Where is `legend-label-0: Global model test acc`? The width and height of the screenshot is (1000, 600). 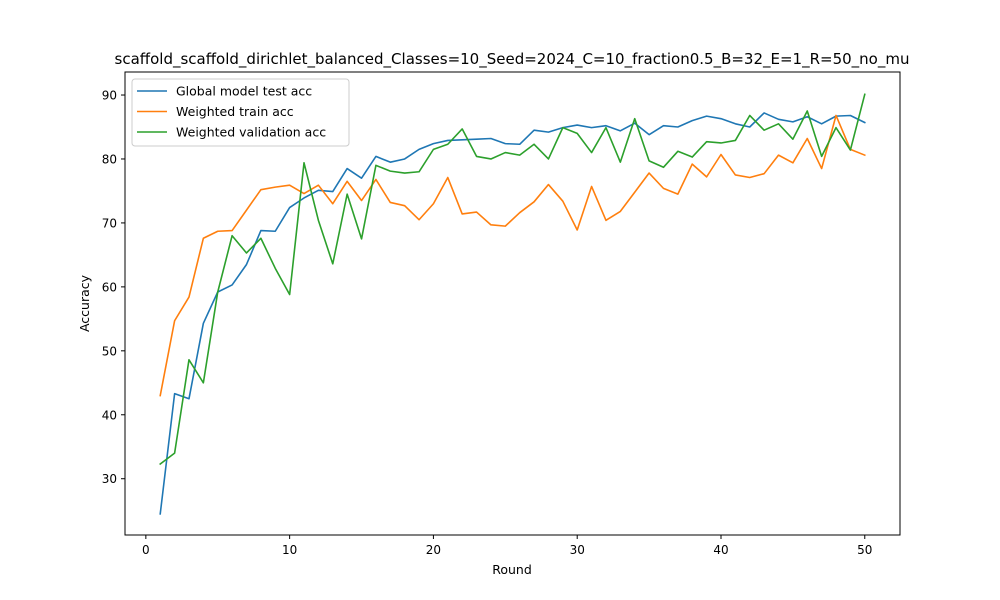 legend-label-0: Global model test acc is located at coordinates (244, 91).